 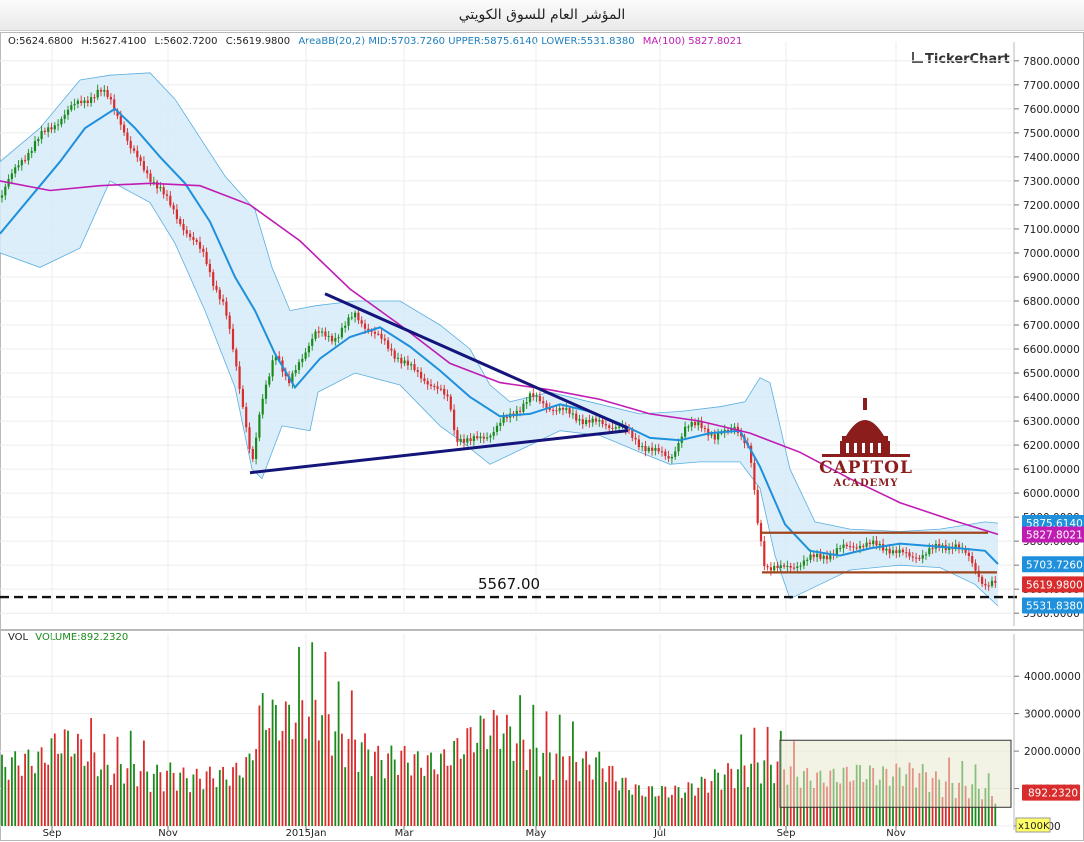 I want to click on close-value: C:5619.9800, so click(x=258, y=41).